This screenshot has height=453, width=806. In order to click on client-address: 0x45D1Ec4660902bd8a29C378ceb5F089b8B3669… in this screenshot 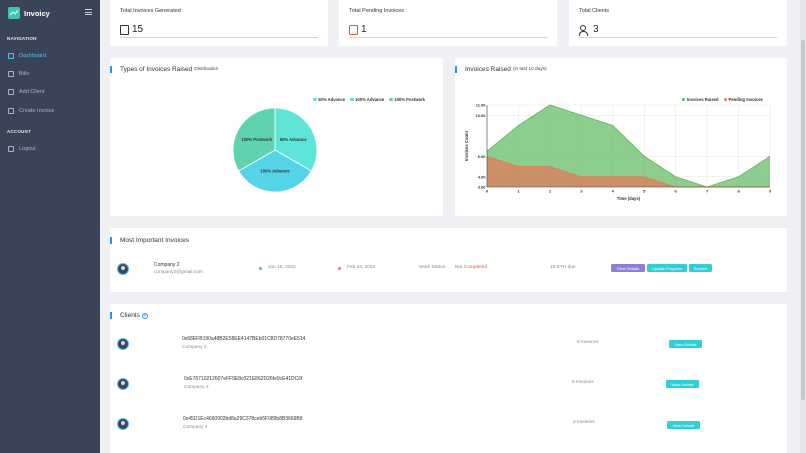, I will do `click(243, 419)`.